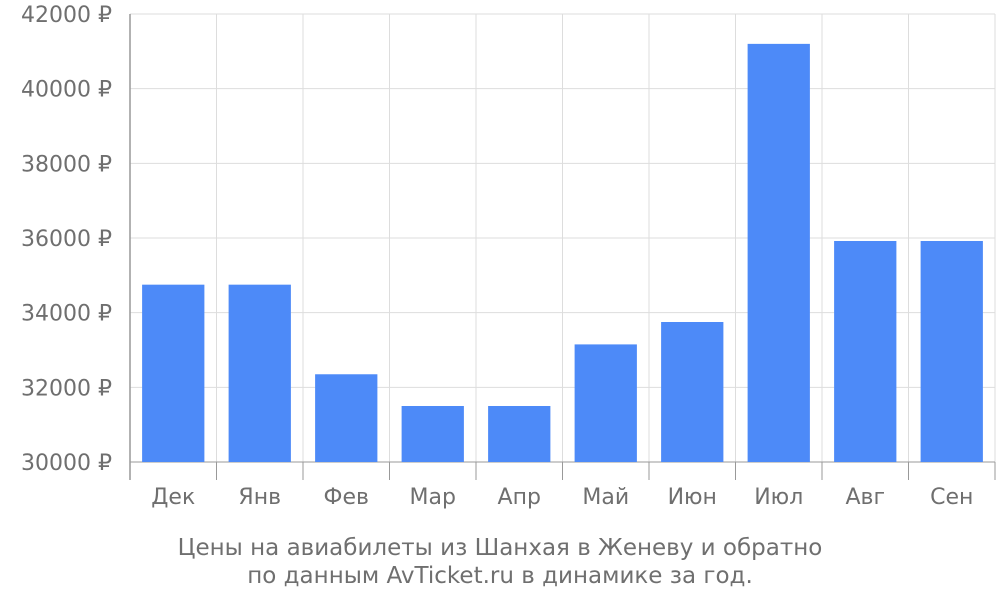 The width and height of the screenshot is (1000, 600). I want to click on y-tick-label: 30000 ₽, so click(66, 463).